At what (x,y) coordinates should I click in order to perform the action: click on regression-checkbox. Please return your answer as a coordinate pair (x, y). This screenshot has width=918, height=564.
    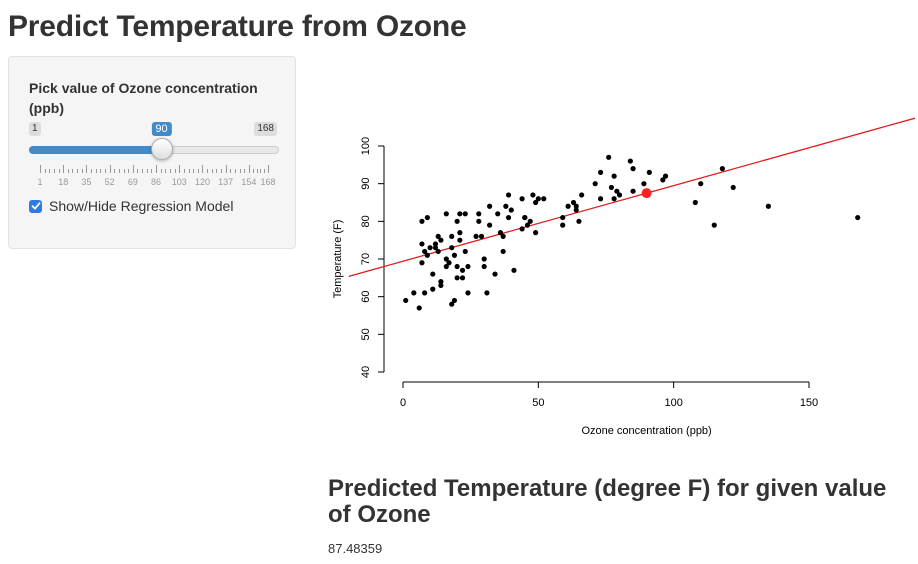
    Looking at the image, I should click on (35, 206).